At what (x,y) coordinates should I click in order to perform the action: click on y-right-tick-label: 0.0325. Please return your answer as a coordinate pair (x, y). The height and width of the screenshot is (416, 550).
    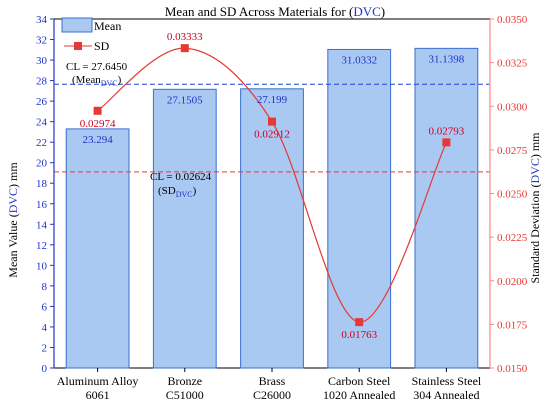
    Looking at the image, I should click on (512, 64).